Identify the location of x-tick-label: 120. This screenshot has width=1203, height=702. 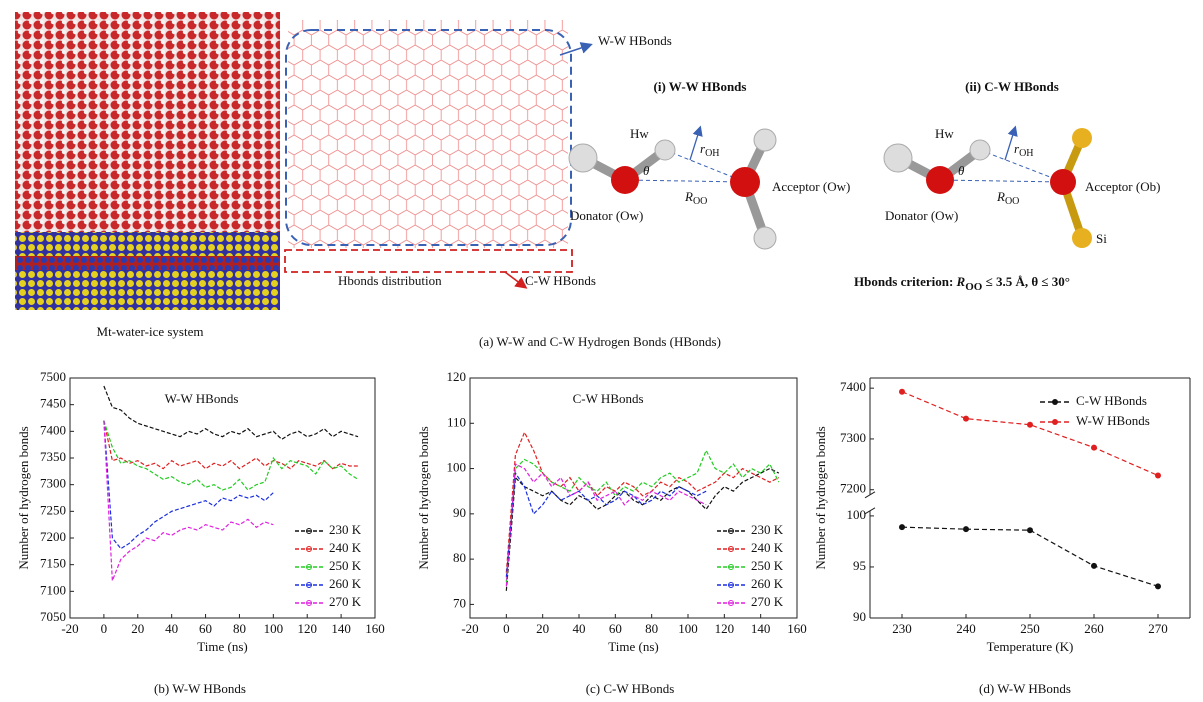
(725, 628).